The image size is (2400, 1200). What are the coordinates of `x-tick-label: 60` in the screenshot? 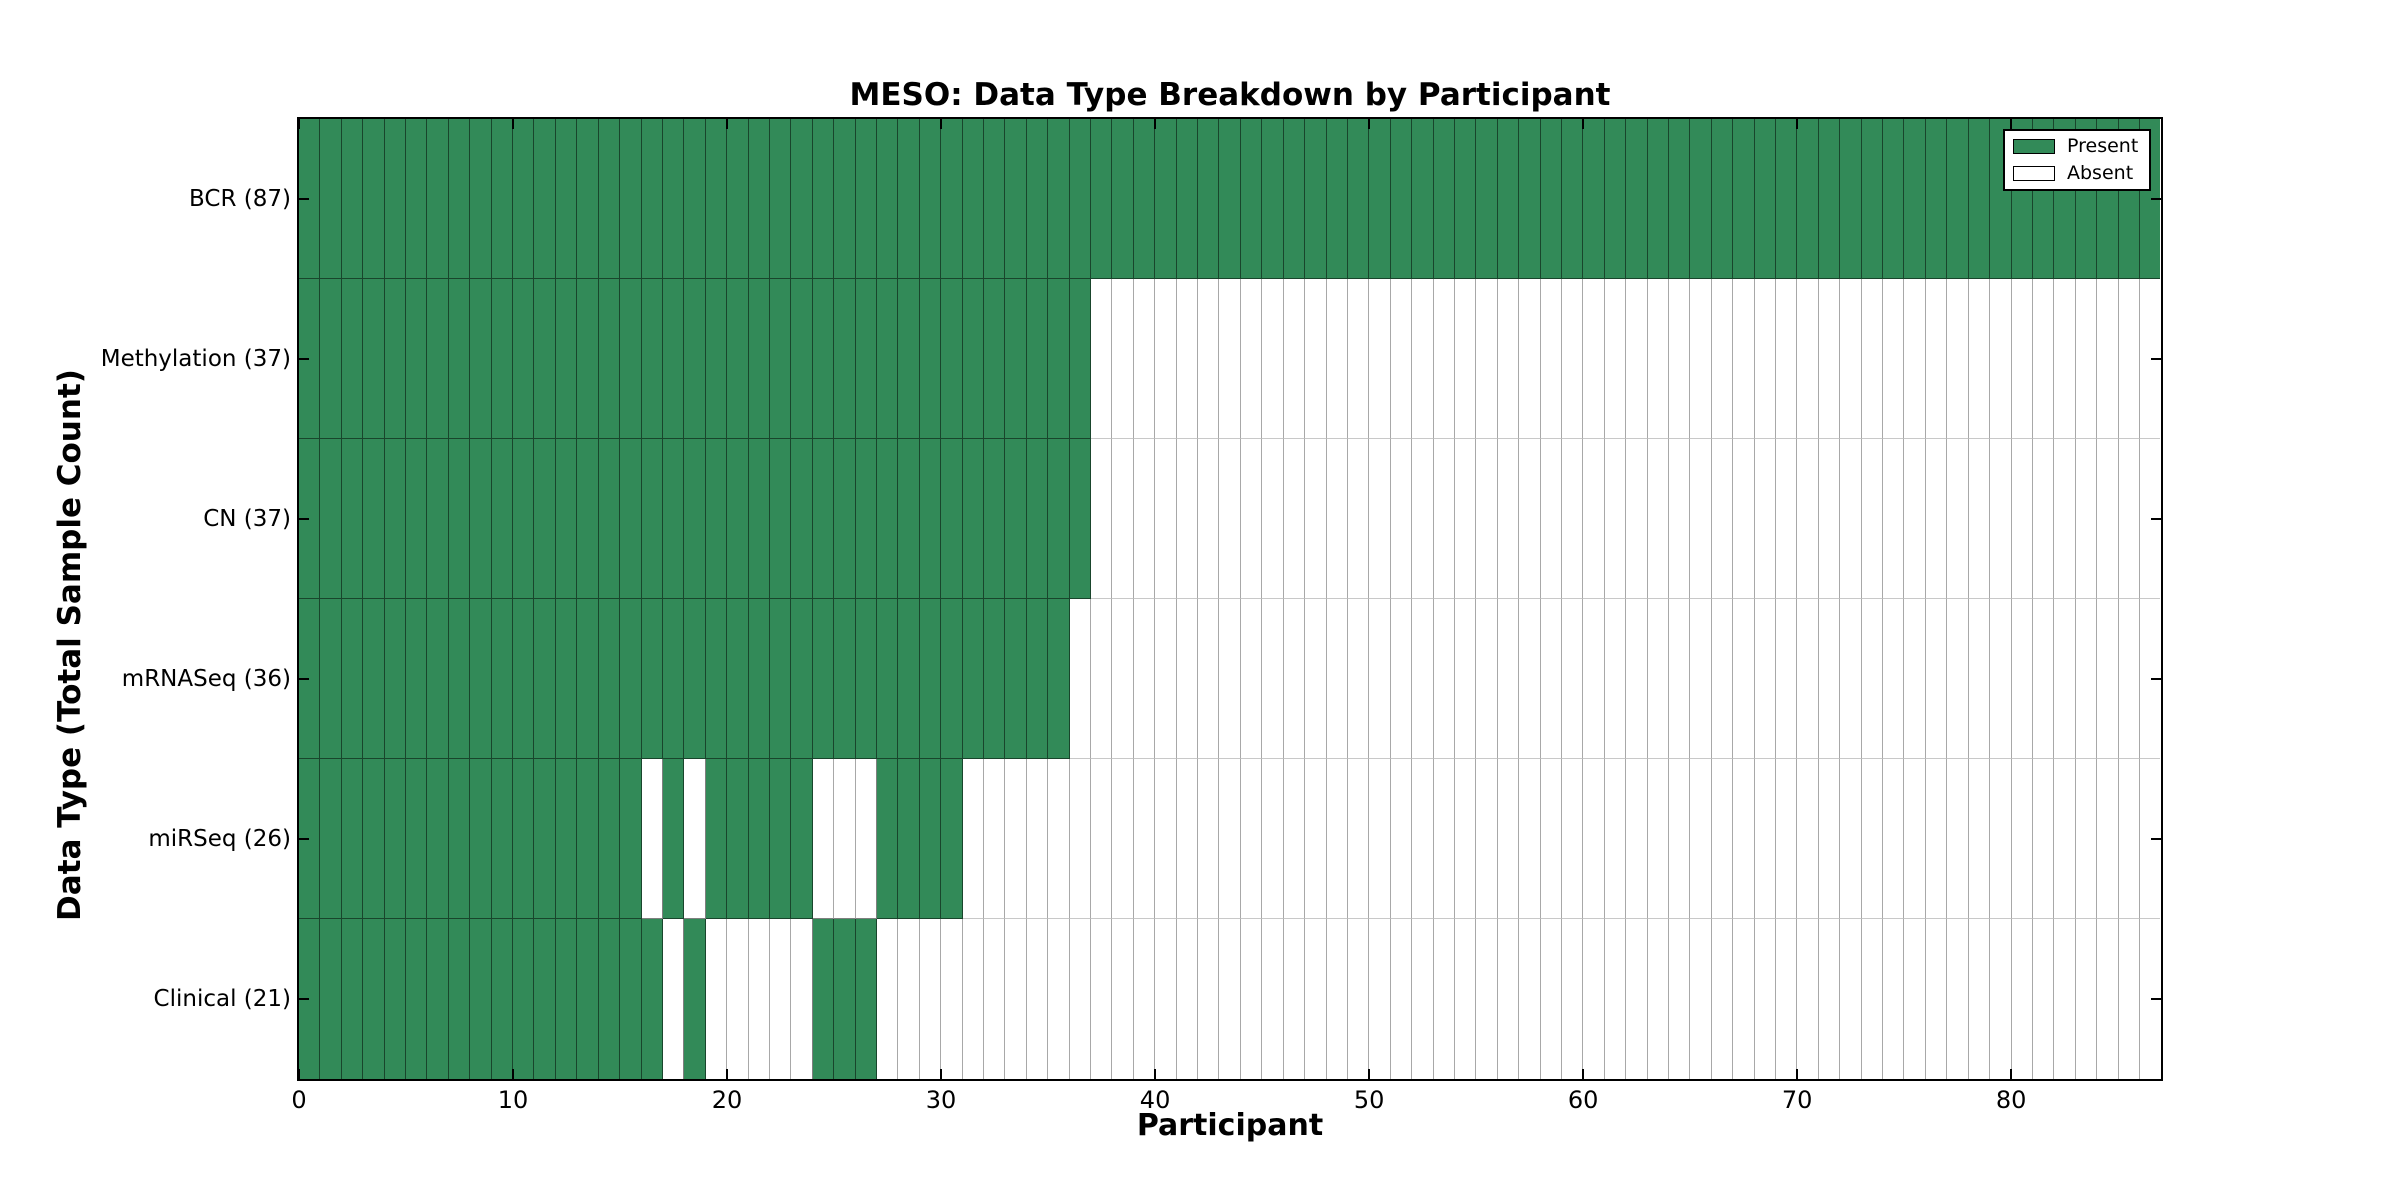 It's located at (1583, 1100).